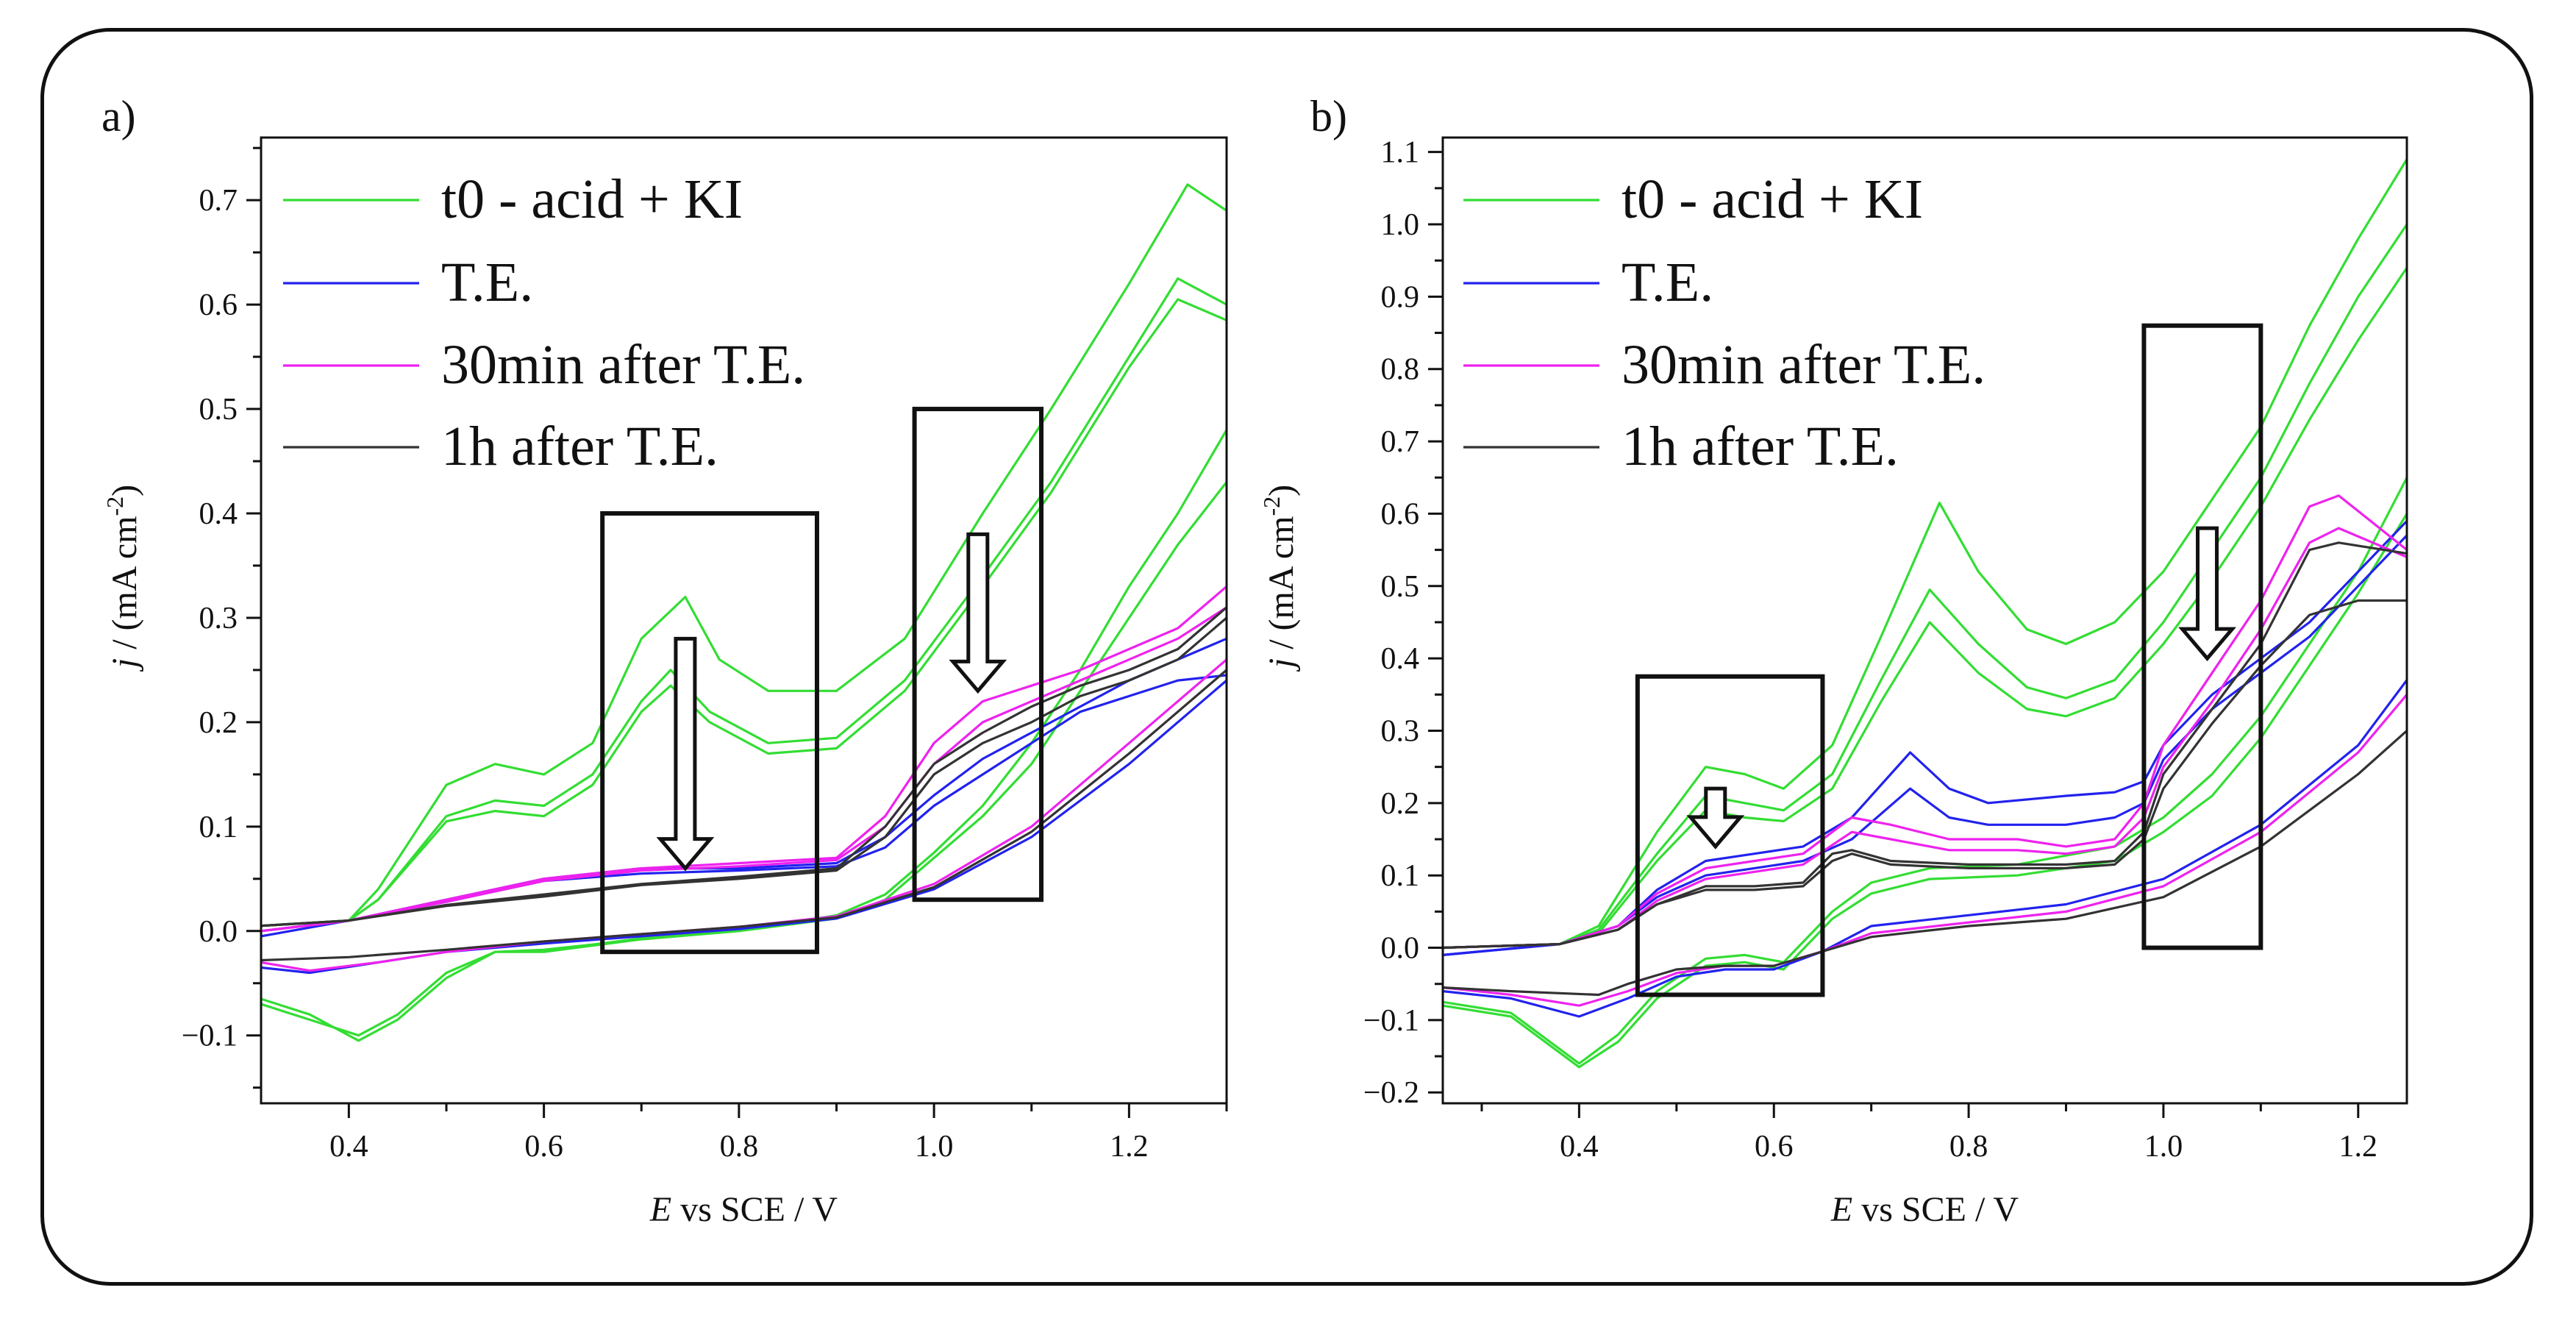  Describe the element at coordinates (118, 116) in the screenshot. I see `panel-label: a)` at that location.